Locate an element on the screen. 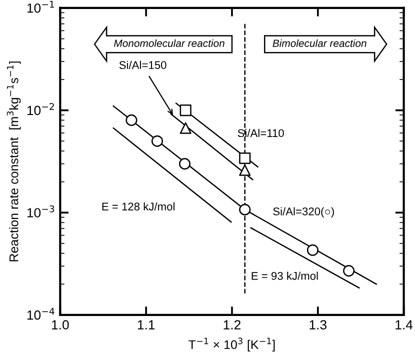 The image size is (415, 362). y-axis-title: Reaction rate constant [m$^{3}$kg$^{−1}$s$^{−1}$] is located at coordinates (13, 162).